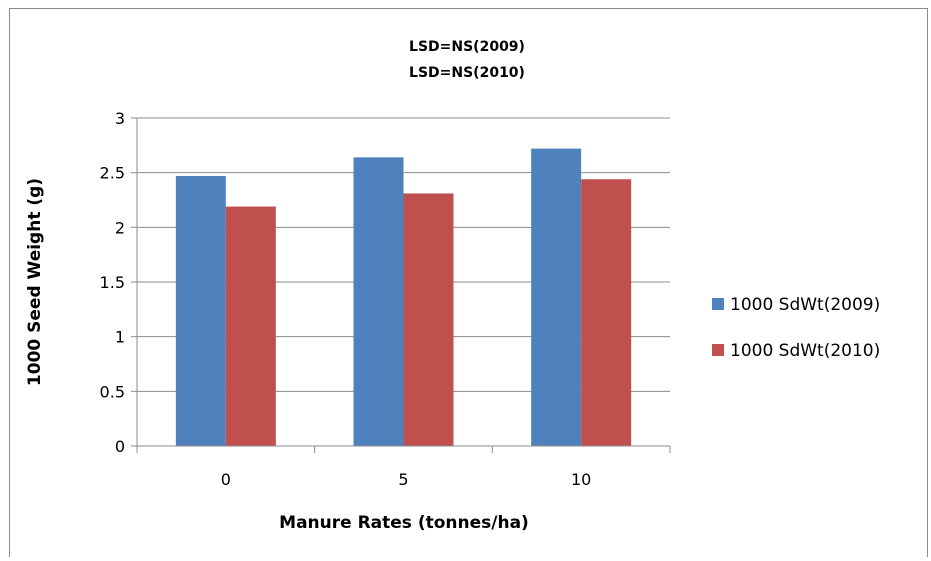 The height and width of the screenshot is (561, 931). Describe the element at coordinates (467, 73) in the screenshot. I see `chart-title-line-2: LSD=NS(2010)` at that location.